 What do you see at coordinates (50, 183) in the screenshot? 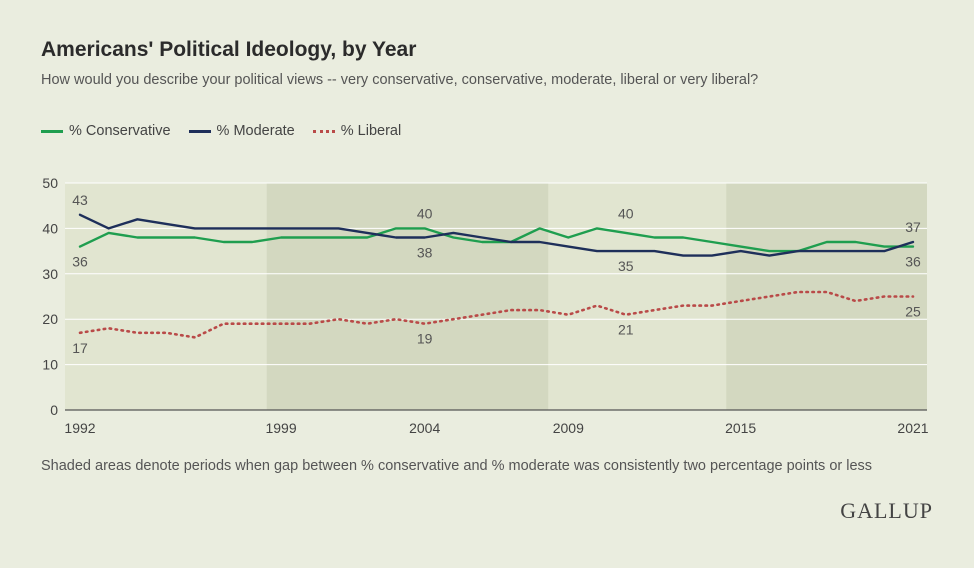
I see `y-tick-label: 50` at bounding box center [50, 183].